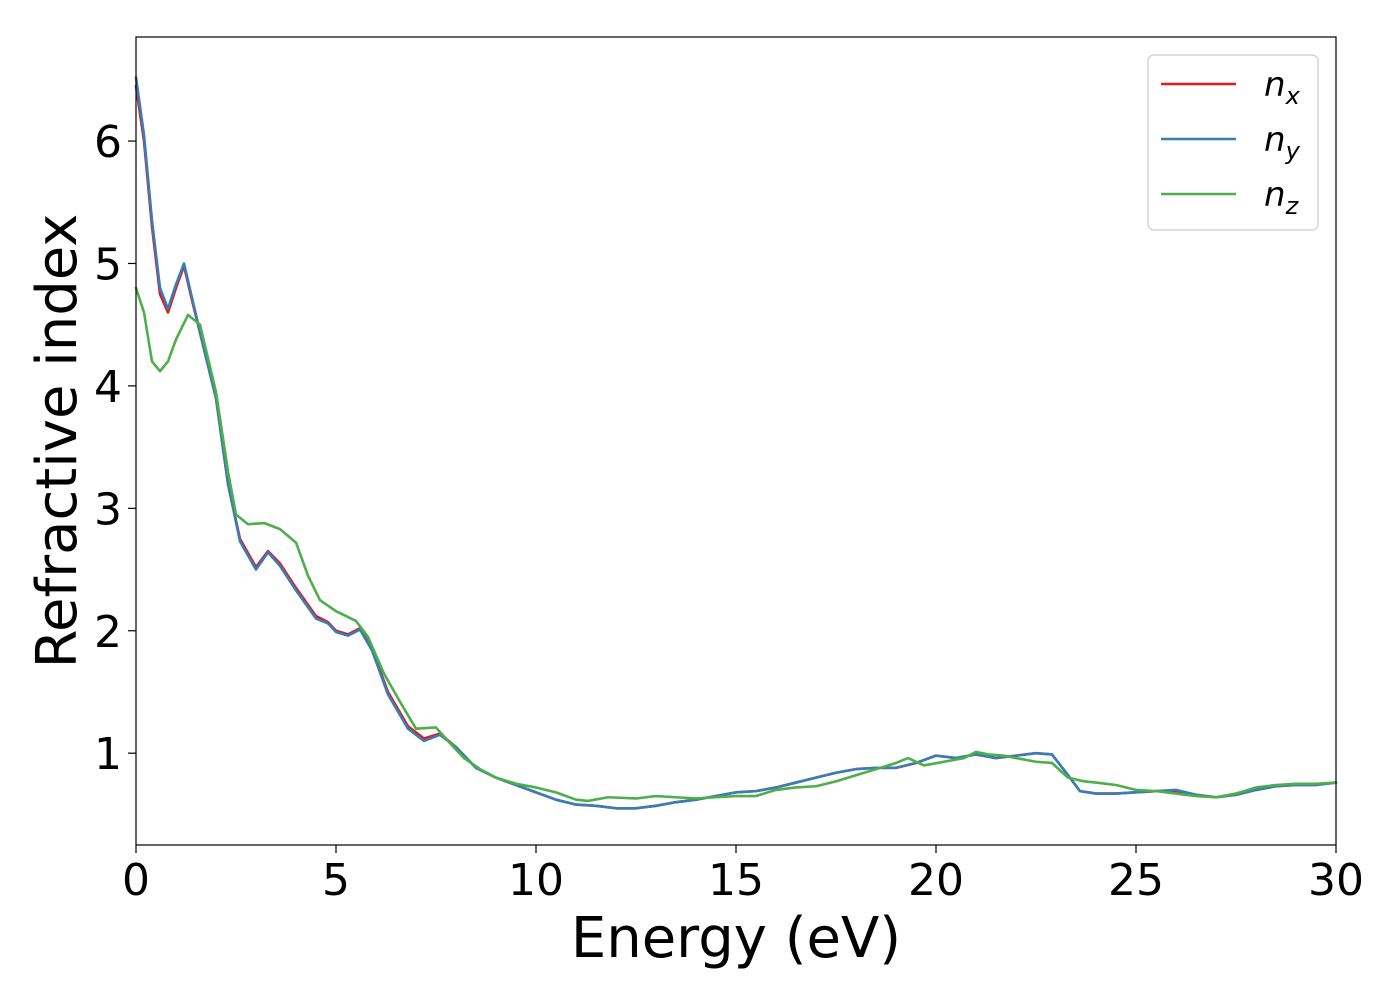  Describe the element at coordinates (108, 387) in the screenshot. I see `y-tick-label: 4` at that location.